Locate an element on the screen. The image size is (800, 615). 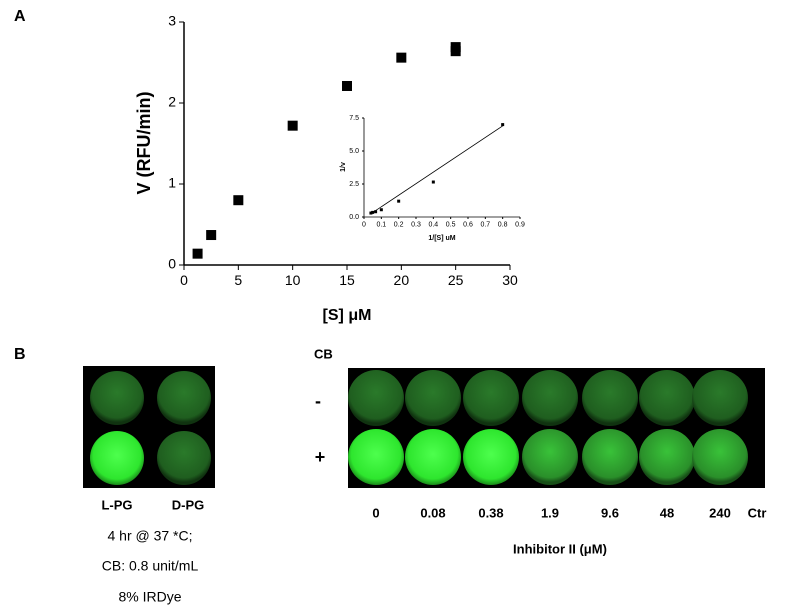
x-axis-label: [S] μM is located at coordinates (347, 315).